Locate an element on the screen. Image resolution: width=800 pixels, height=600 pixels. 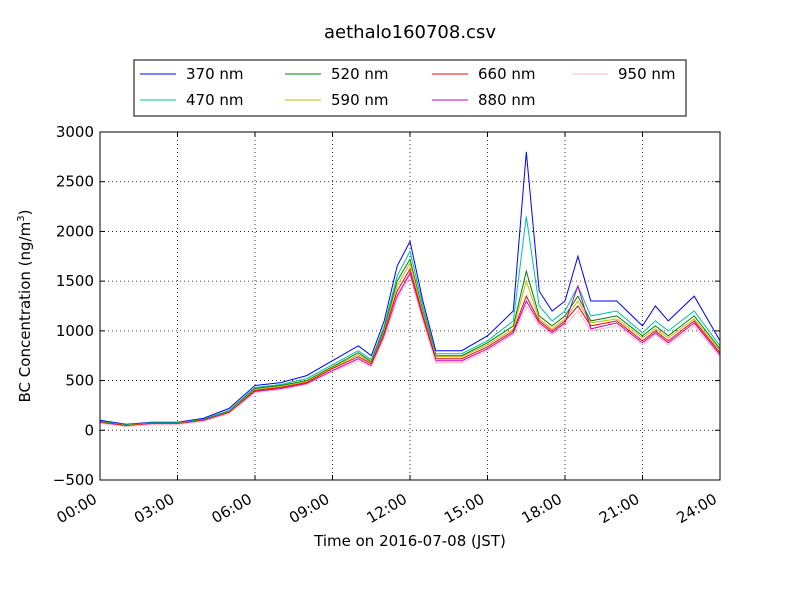
x-tick-label: 21:00 is located at coordinates (619, 508).